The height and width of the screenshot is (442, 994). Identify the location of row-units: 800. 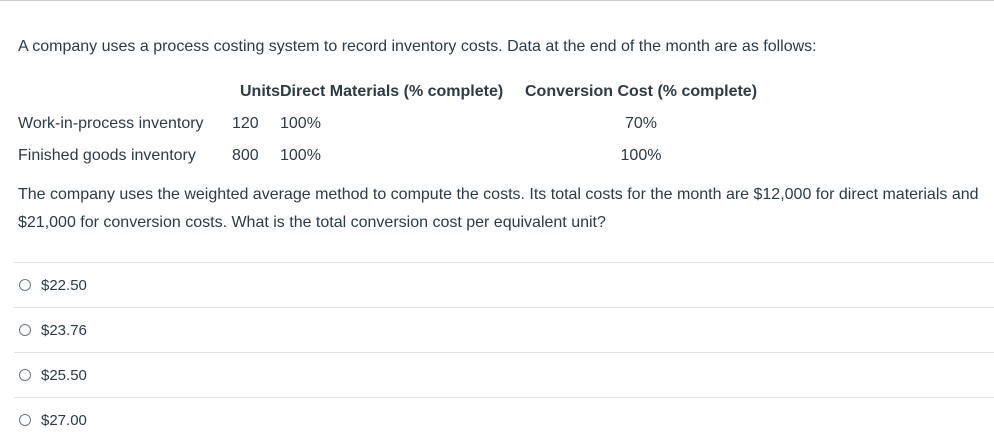
(245, 155).